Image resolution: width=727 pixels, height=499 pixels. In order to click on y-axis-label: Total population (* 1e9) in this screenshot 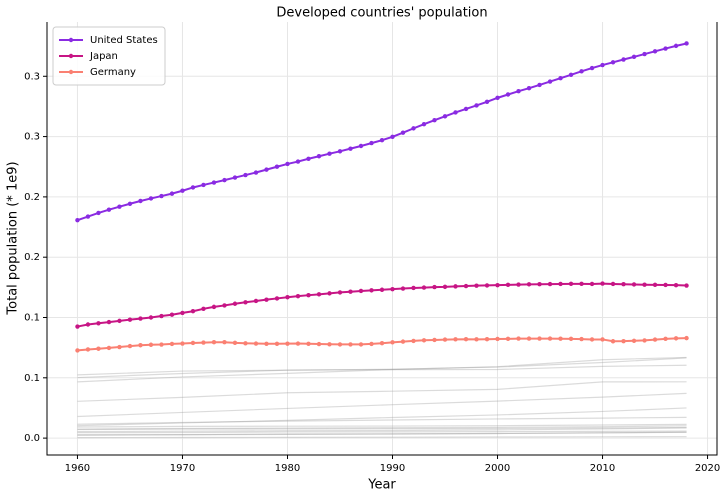, I will do `click(13, 238)`.